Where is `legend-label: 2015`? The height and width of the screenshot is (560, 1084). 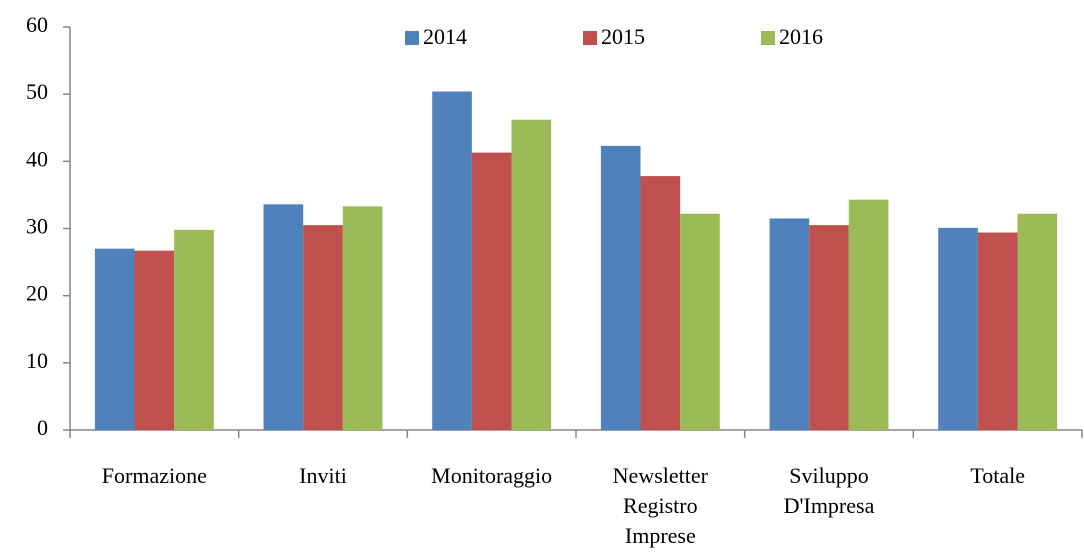
legend-label: 2015 is located at coordinates (623, 36).